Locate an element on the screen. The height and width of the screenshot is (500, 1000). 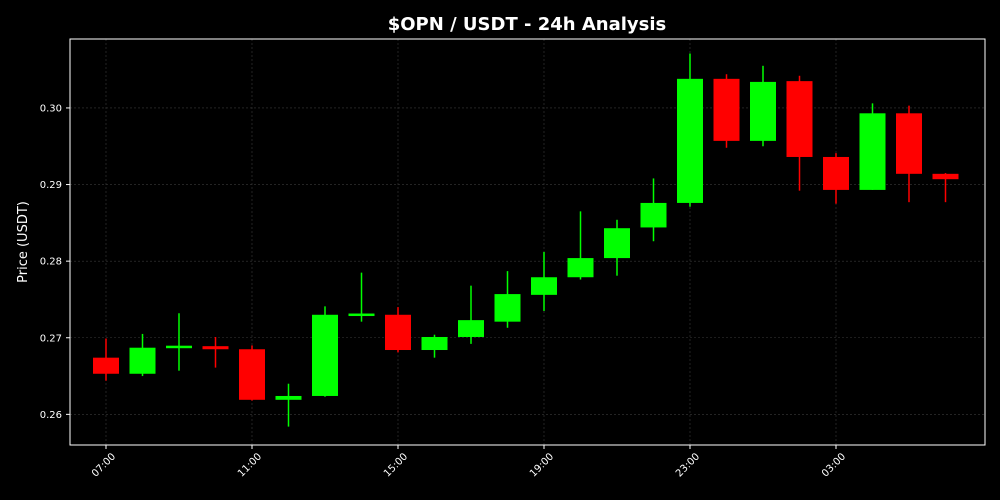
y-tick-label: 0.30 is located at coordinates (51, 108).